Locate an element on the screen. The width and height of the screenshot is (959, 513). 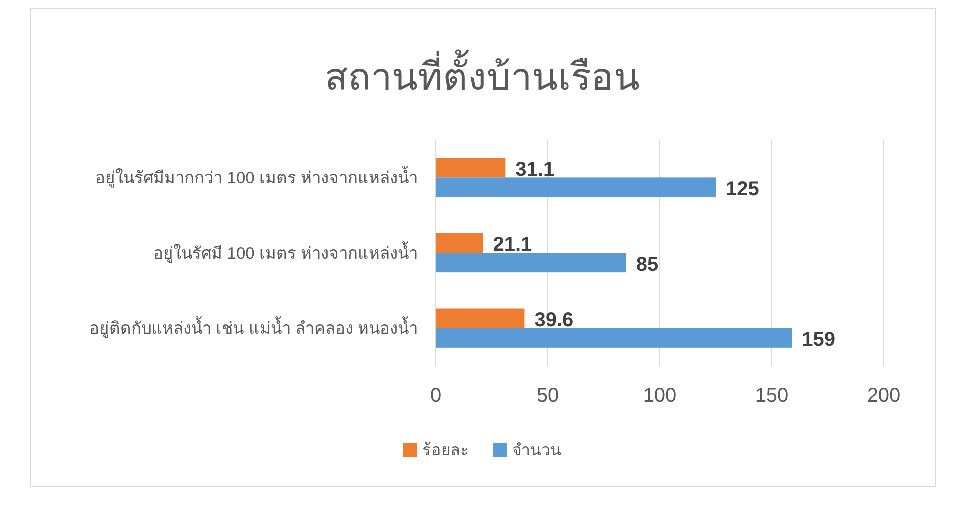
data-label: 159 is located at coordinates (819, 340).